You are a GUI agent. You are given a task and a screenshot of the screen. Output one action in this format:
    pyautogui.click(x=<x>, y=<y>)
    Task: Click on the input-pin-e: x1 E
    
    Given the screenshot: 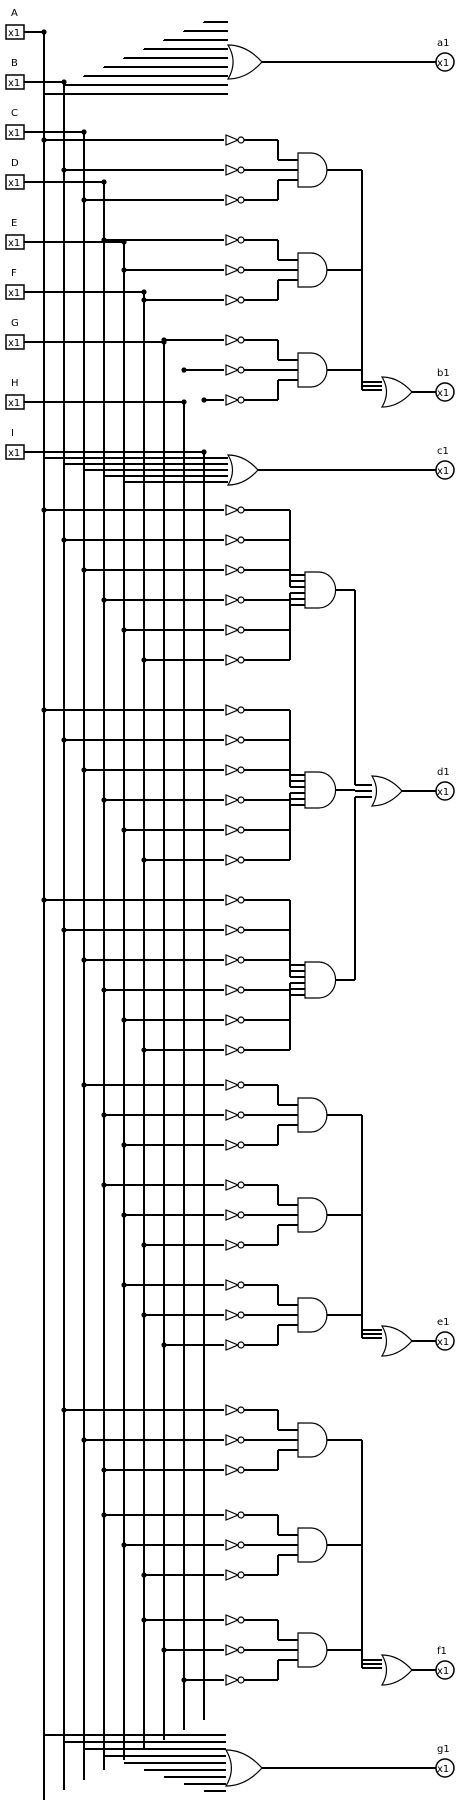 What is the action you would take?
    pyautogui.click(x=15, y=234)
    